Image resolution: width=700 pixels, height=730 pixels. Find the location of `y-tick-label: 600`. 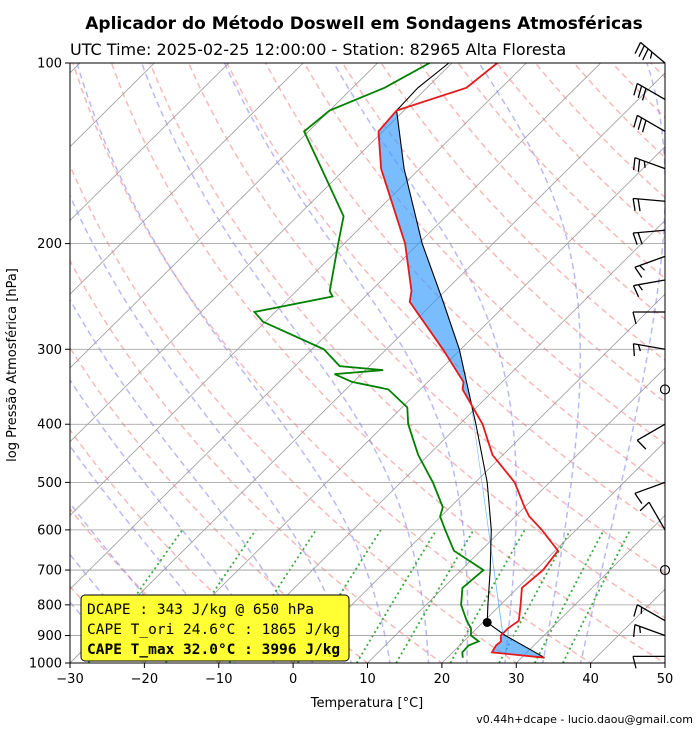

y-tick-label: 600 is located at coordinates (49, 530).